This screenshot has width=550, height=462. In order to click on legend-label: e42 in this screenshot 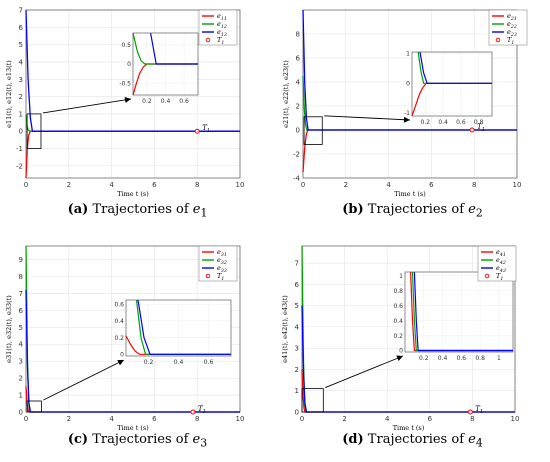, I will do `click(501, 261)`.